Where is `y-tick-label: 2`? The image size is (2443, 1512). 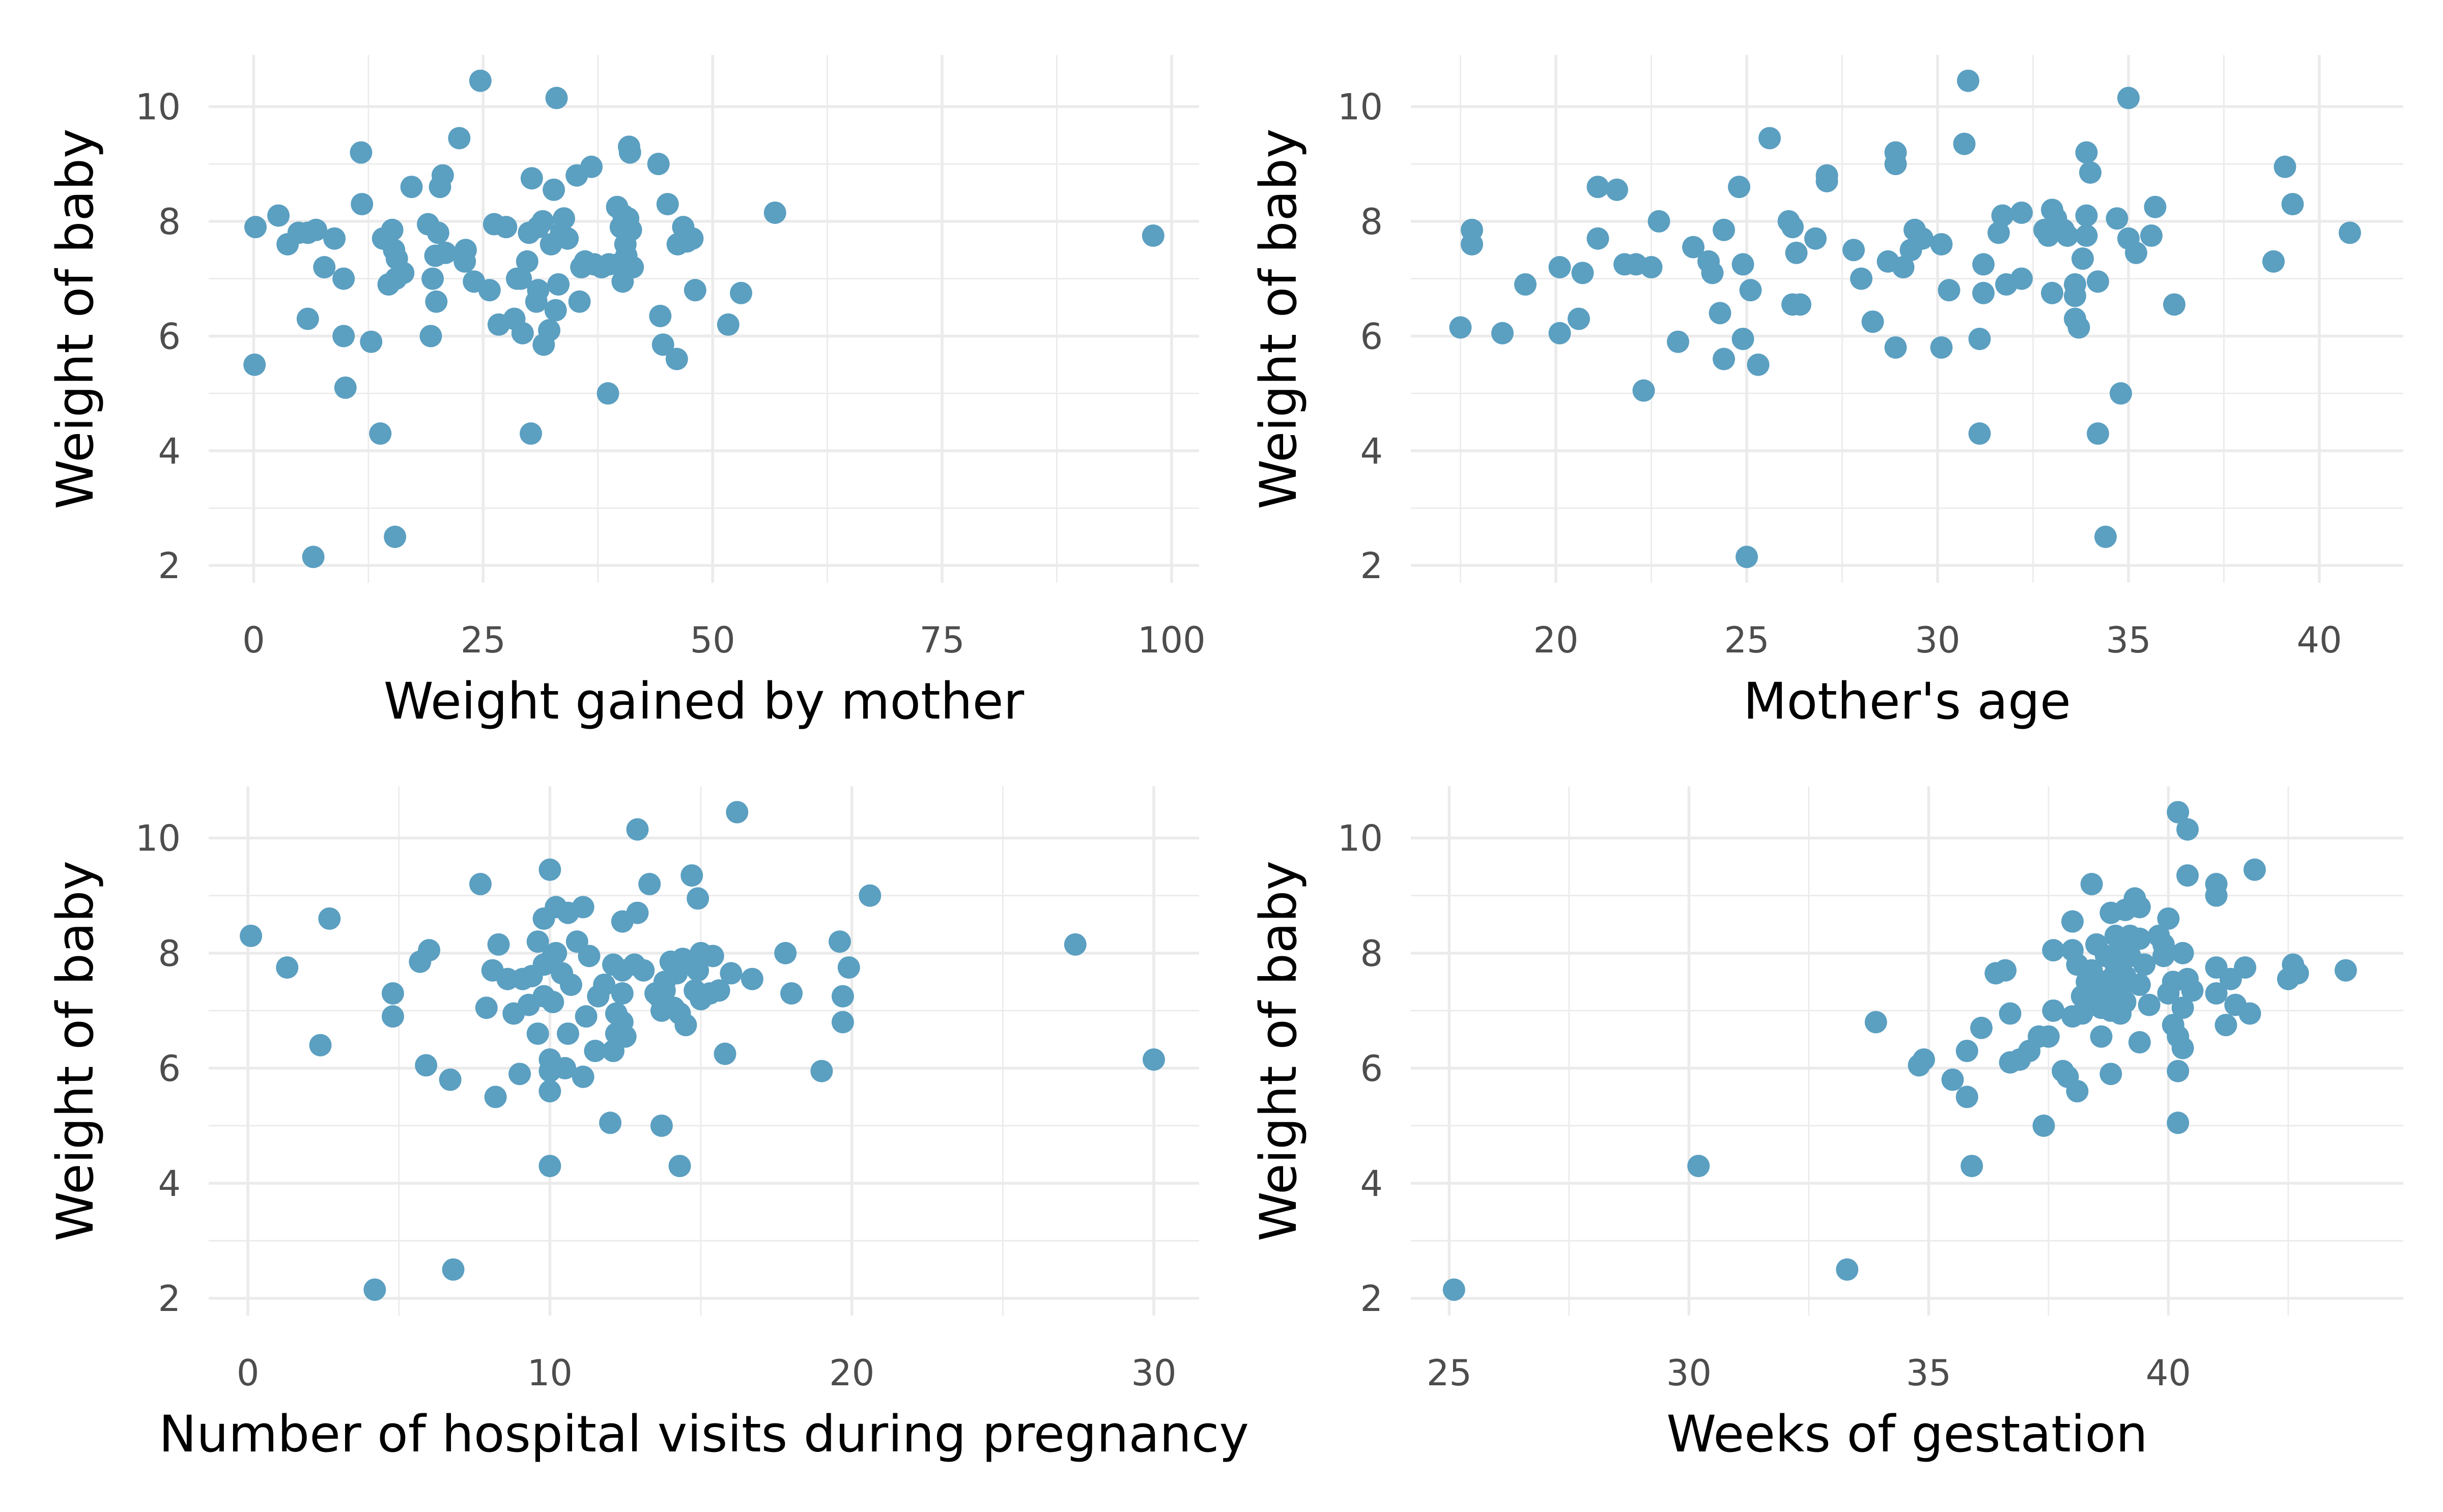 y-tick-label: 2 is located at coordinates (1371, 566).